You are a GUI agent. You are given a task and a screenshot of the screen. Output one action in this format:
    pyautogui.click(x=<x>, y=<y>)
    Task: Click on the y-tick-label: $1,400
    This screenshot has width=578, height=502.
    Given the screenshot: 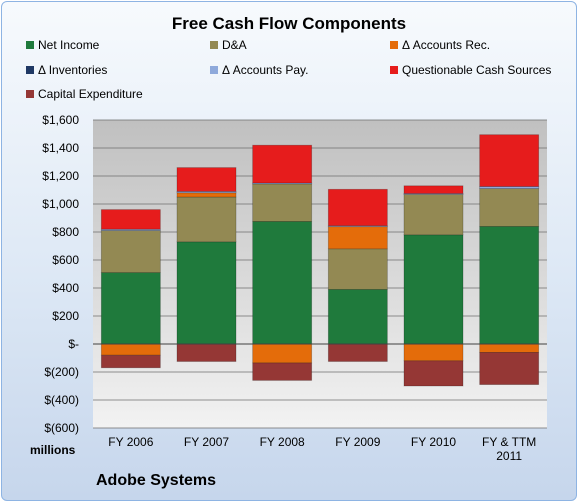 What is the action you would take?
    pyautogui.click(x=60, y=148)
    